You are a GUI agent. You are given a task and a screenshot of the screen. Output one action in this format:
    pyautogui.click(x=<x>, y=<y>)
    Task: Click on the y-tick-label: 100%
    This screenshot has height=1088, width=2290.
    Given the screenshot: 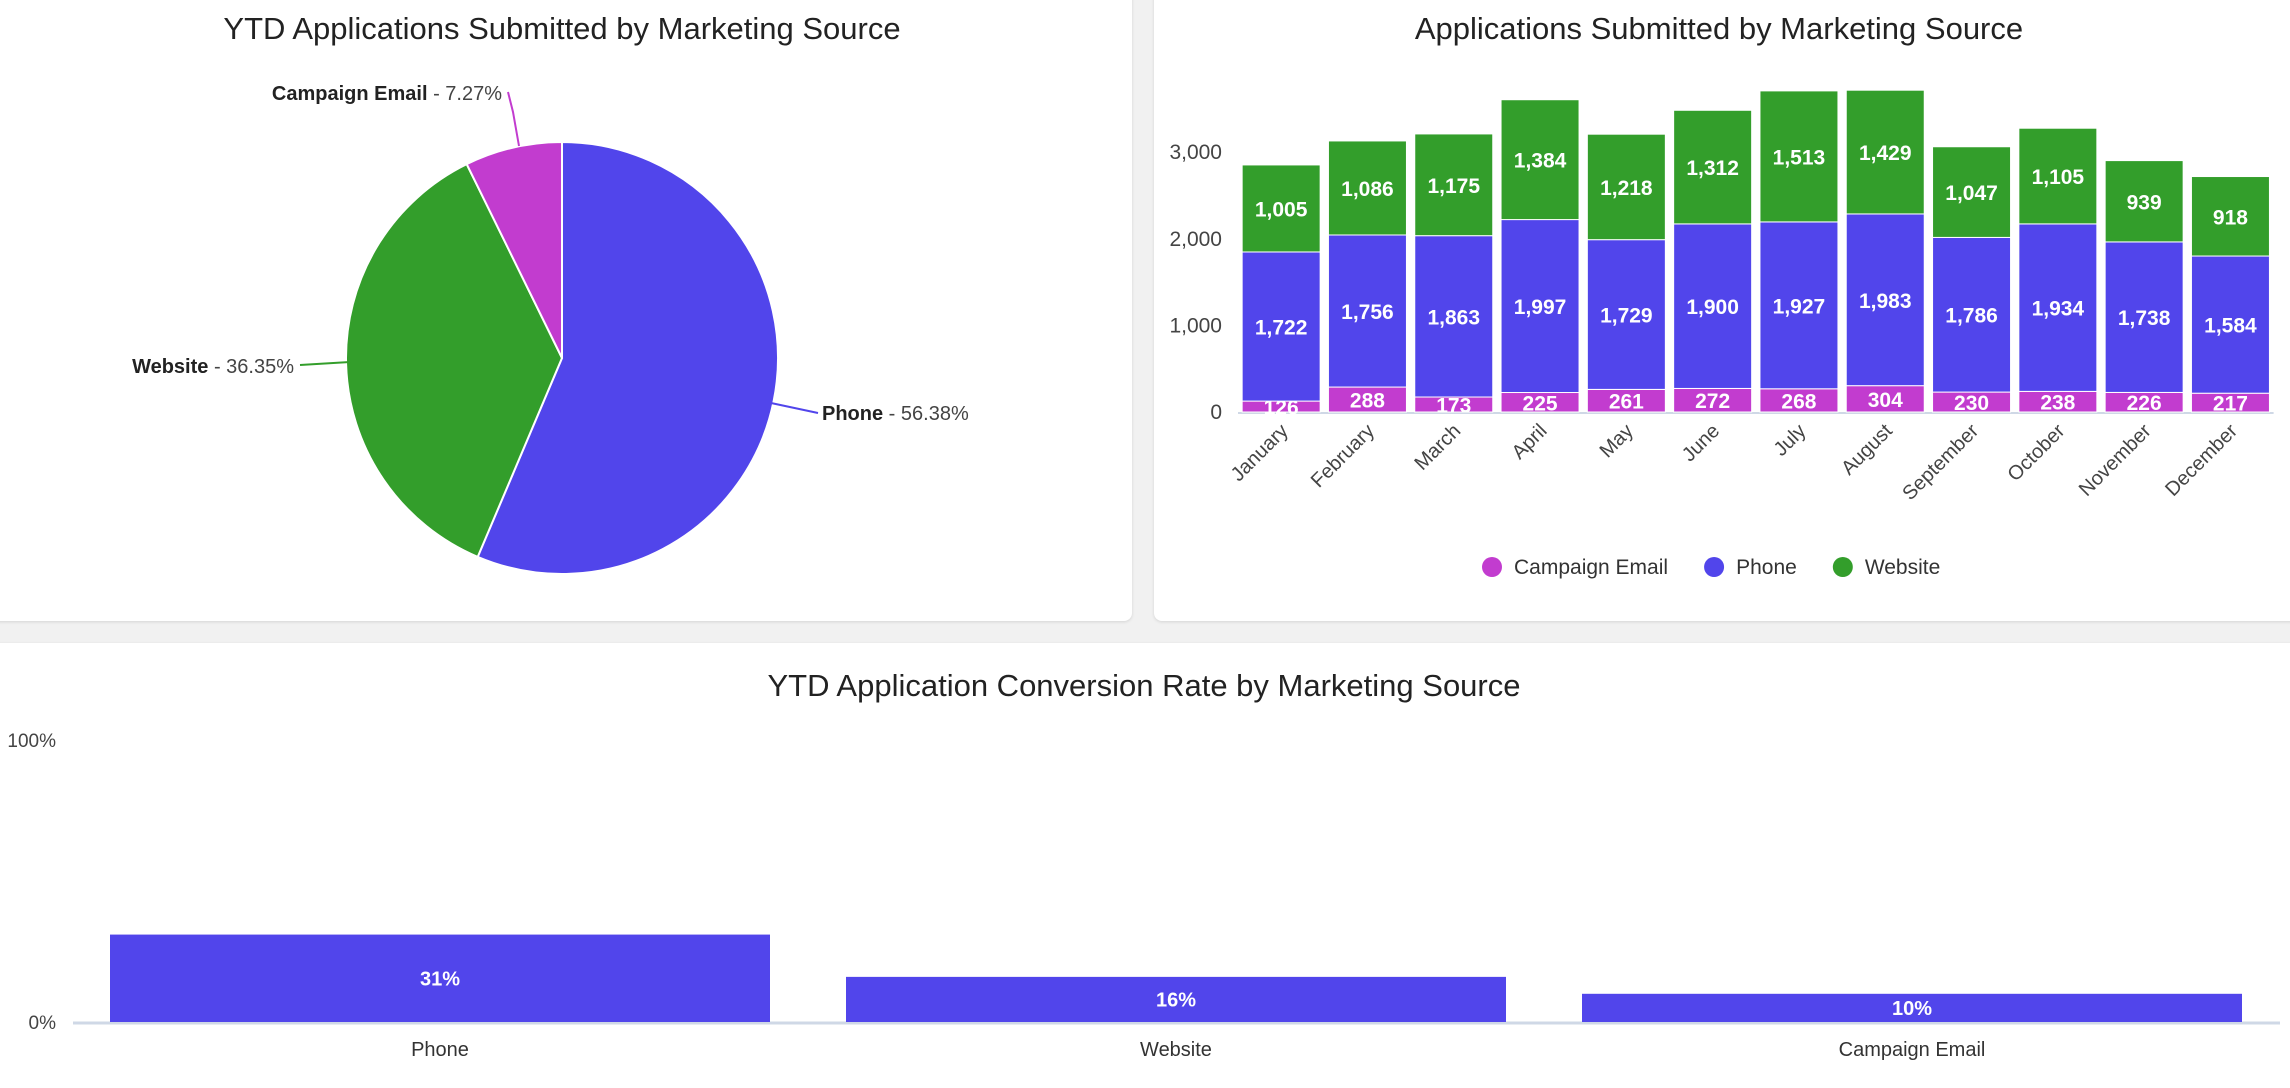 What is the action you would take?
    pyautogui.click(x=31, y=741)
    